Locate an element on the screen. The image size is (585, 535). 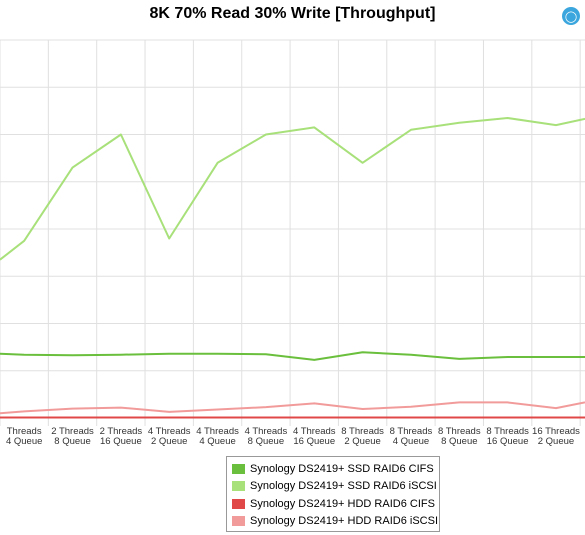
chart-title: 8K 70% Read 30% Write [Throughput] is located at coordinates (292, 13).